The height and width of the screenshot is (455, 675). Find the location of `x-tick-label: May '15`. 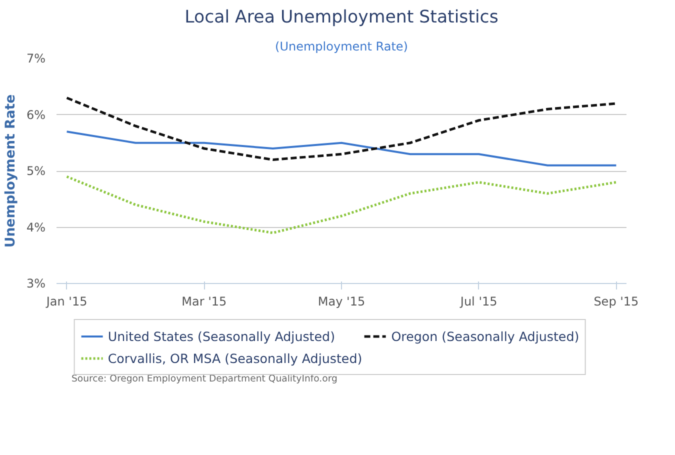

x-tick-label: May '15 is located at coordinates (342, 301).